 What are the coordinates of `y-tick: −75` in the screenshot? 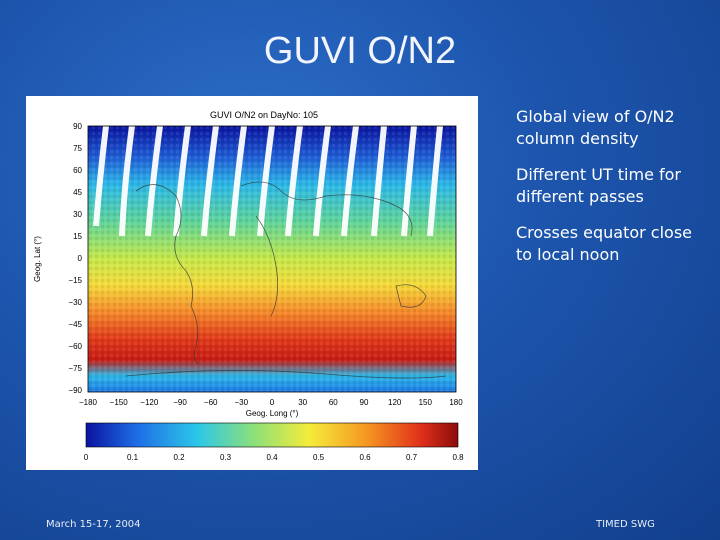 It's located at (75, 368).